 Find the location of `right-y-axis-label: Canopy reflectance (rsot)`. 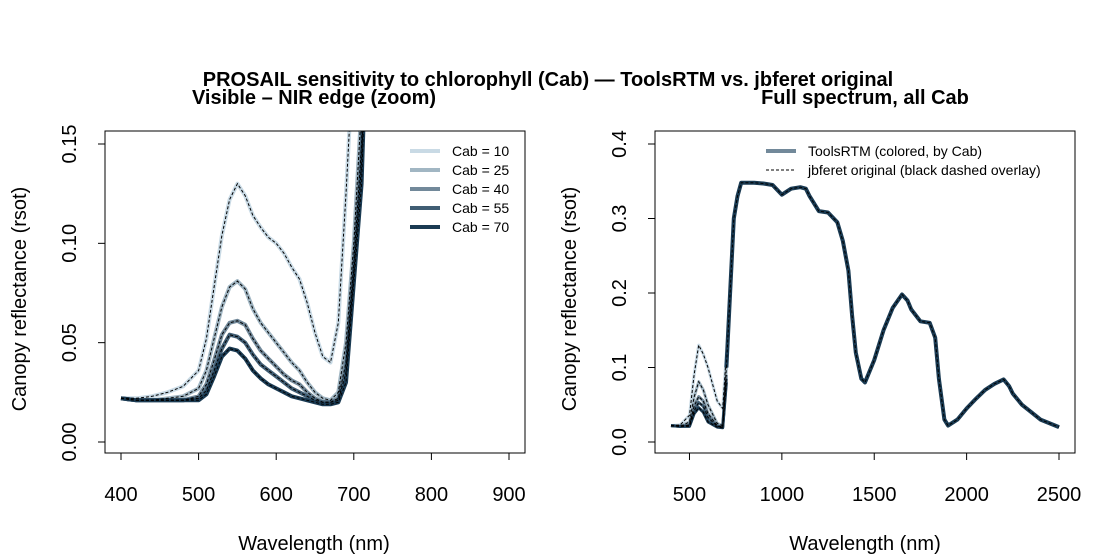

right-y-axis-label: Canopy reflectance (rsot) is located at coordinates (570, 299).